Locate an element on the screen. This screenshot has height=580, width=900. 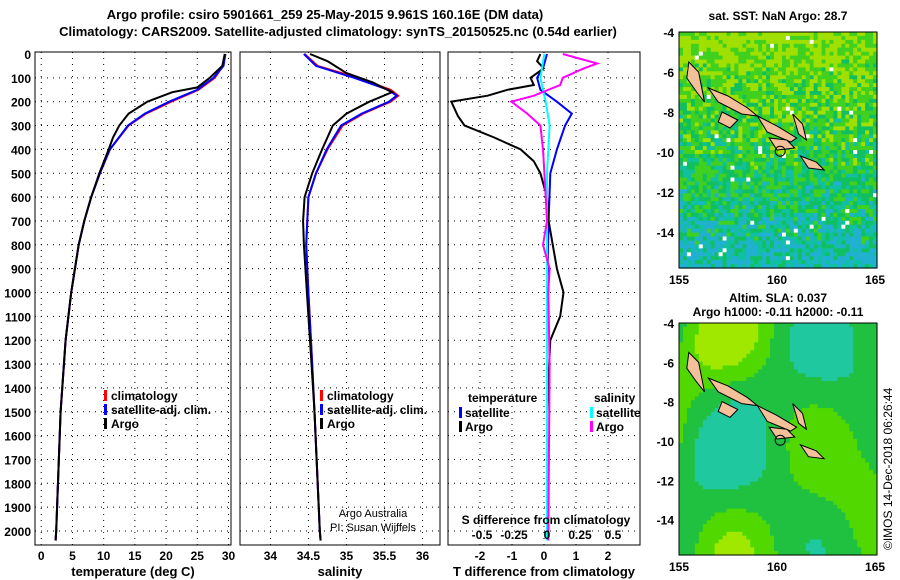
y-tick-label: 1000 is located at coordinates (17, 294).